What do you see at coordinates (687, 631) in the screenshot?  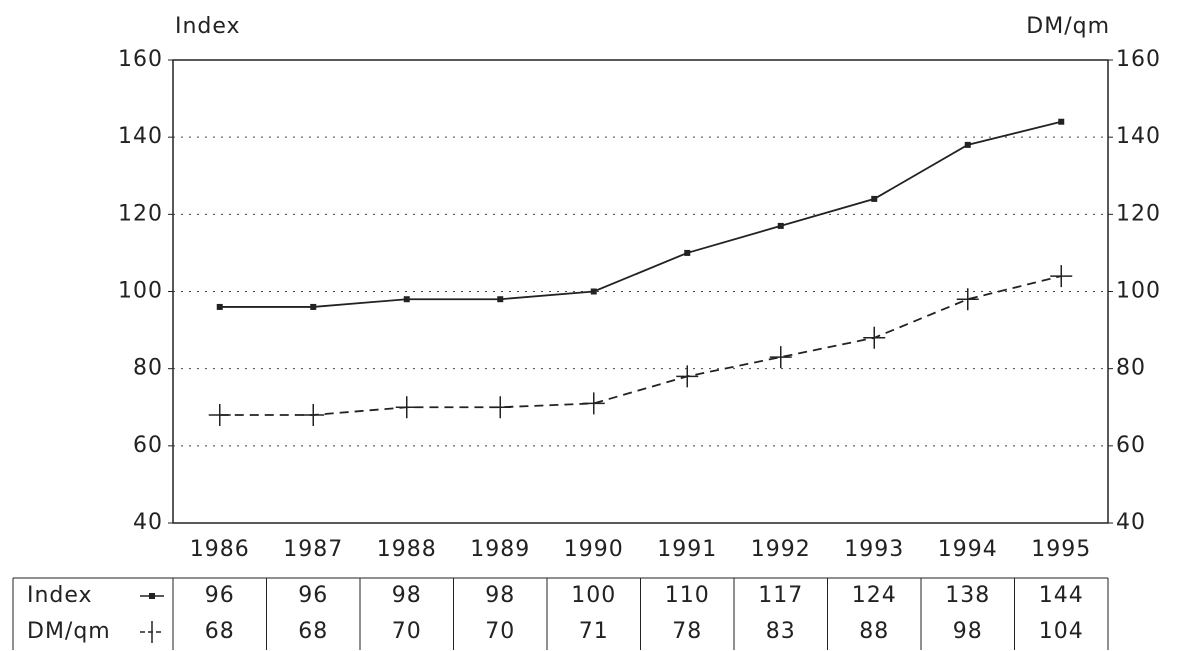 I see `table-cell: 78` at bounding box center [687, 631].